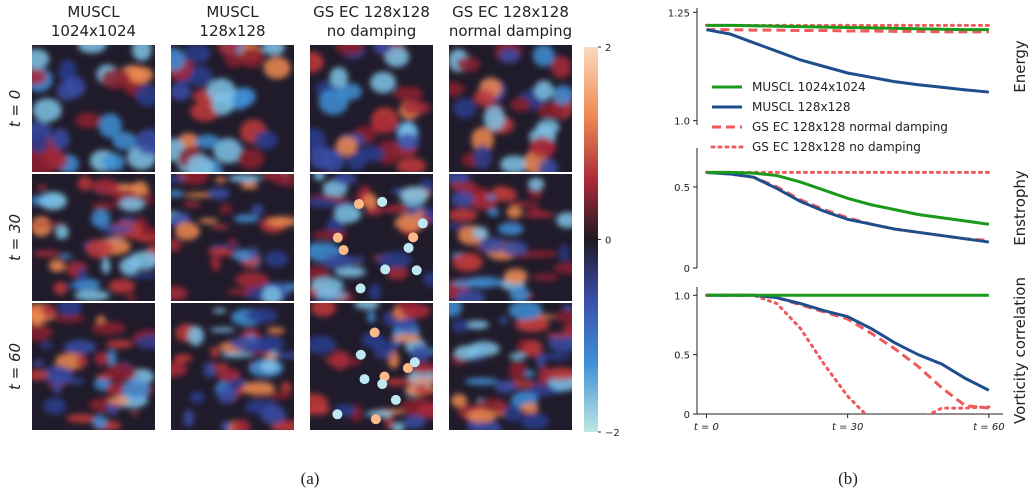  I want to click on colorbar-tick-label: 2, so click(608, 48).